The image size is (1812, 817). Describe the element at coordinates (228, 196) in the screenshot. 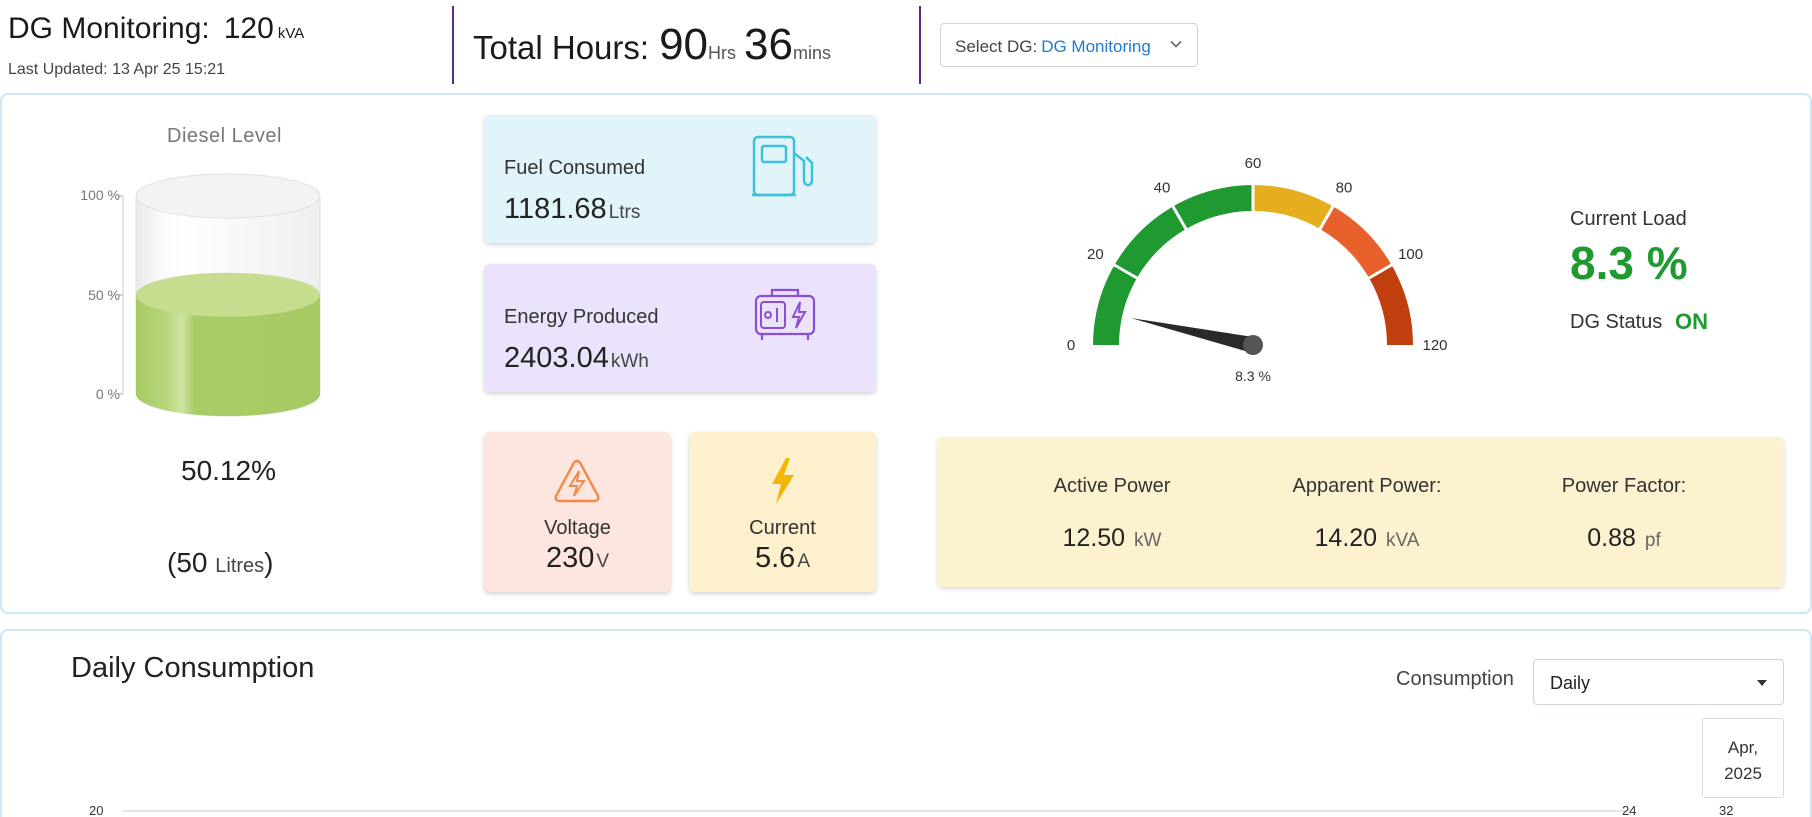

I see `tank-top` at that location.